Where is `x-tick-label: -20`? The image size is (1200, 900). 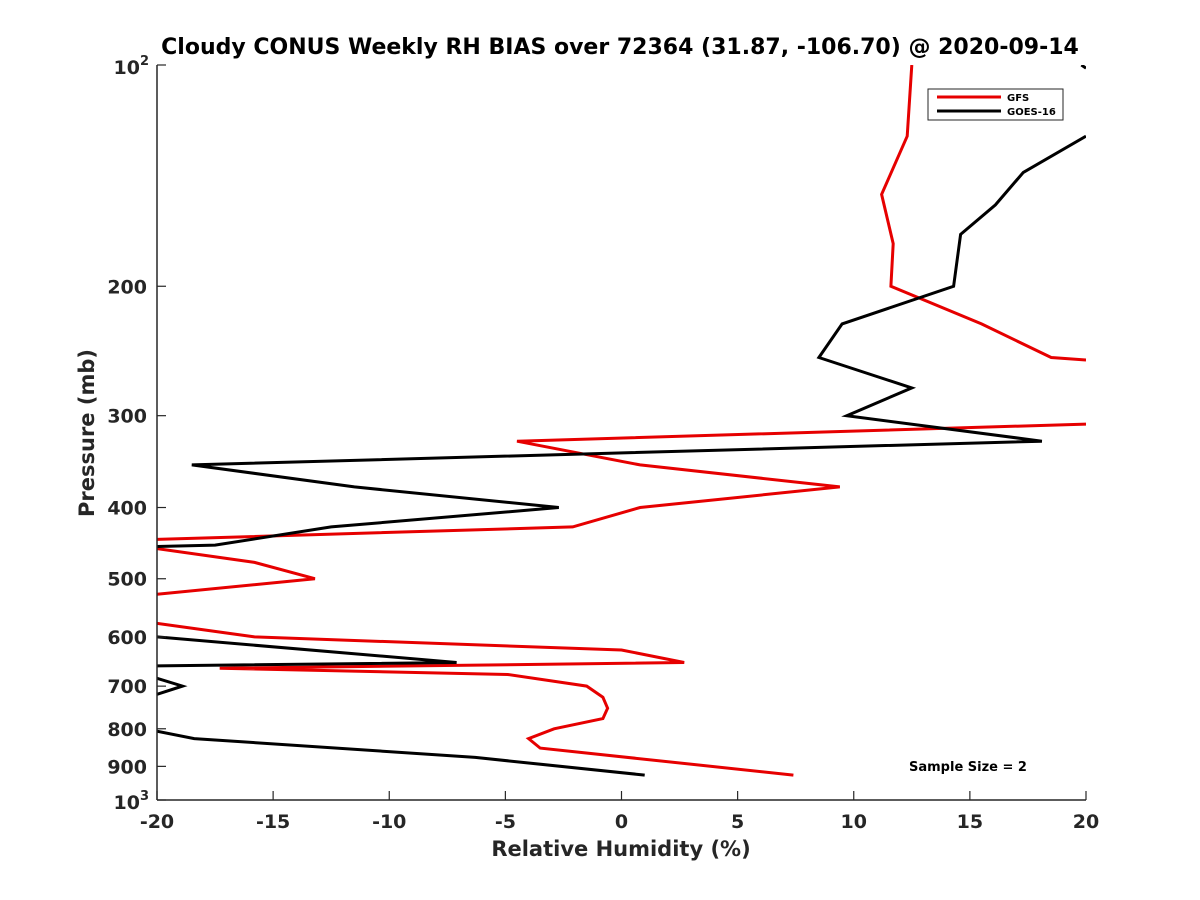
x-tick-label: -20 is located at coordinates (157, 822).